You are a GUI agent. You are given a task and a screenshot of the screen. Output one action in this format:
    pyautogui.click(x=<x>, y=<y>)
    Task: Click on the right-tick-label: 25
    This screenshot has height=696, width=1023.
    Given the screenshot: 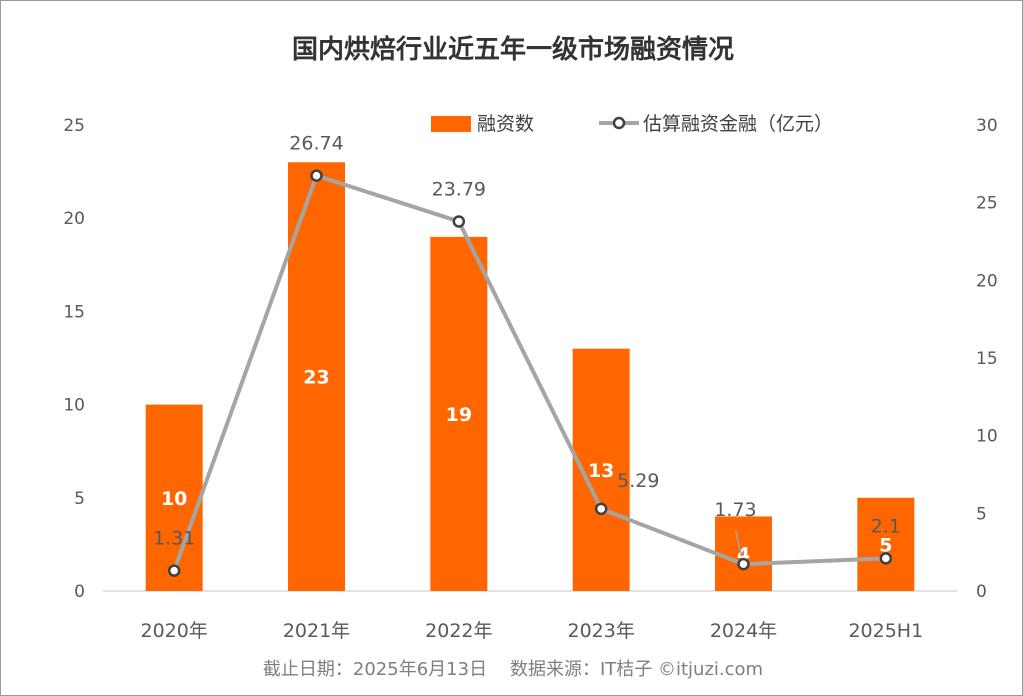 What is the action you would take?
    pyautogui.click(x=987, y=204)
    